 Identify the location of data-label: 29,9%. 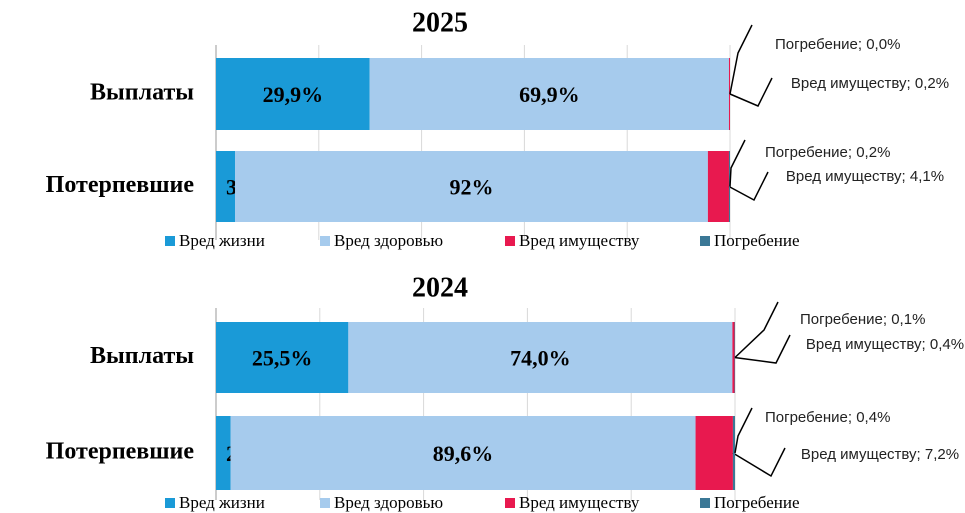
(293, 94).